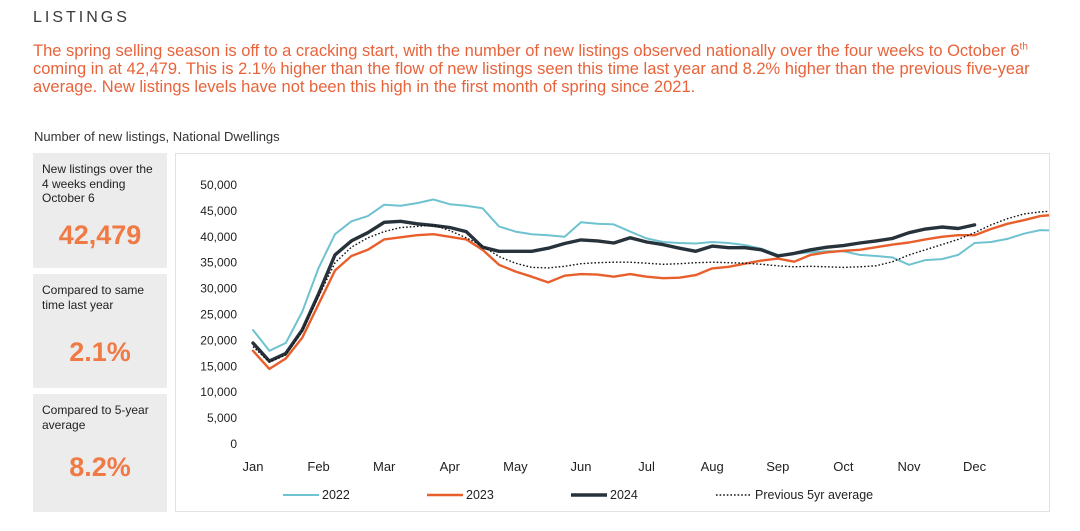 Image resolution: width=1080 pixels, height=531 pixels. What do you see at coordinates (624, 495) in the screenshot?
I see `legend-label: 2024` at bounding box center [624, 495].